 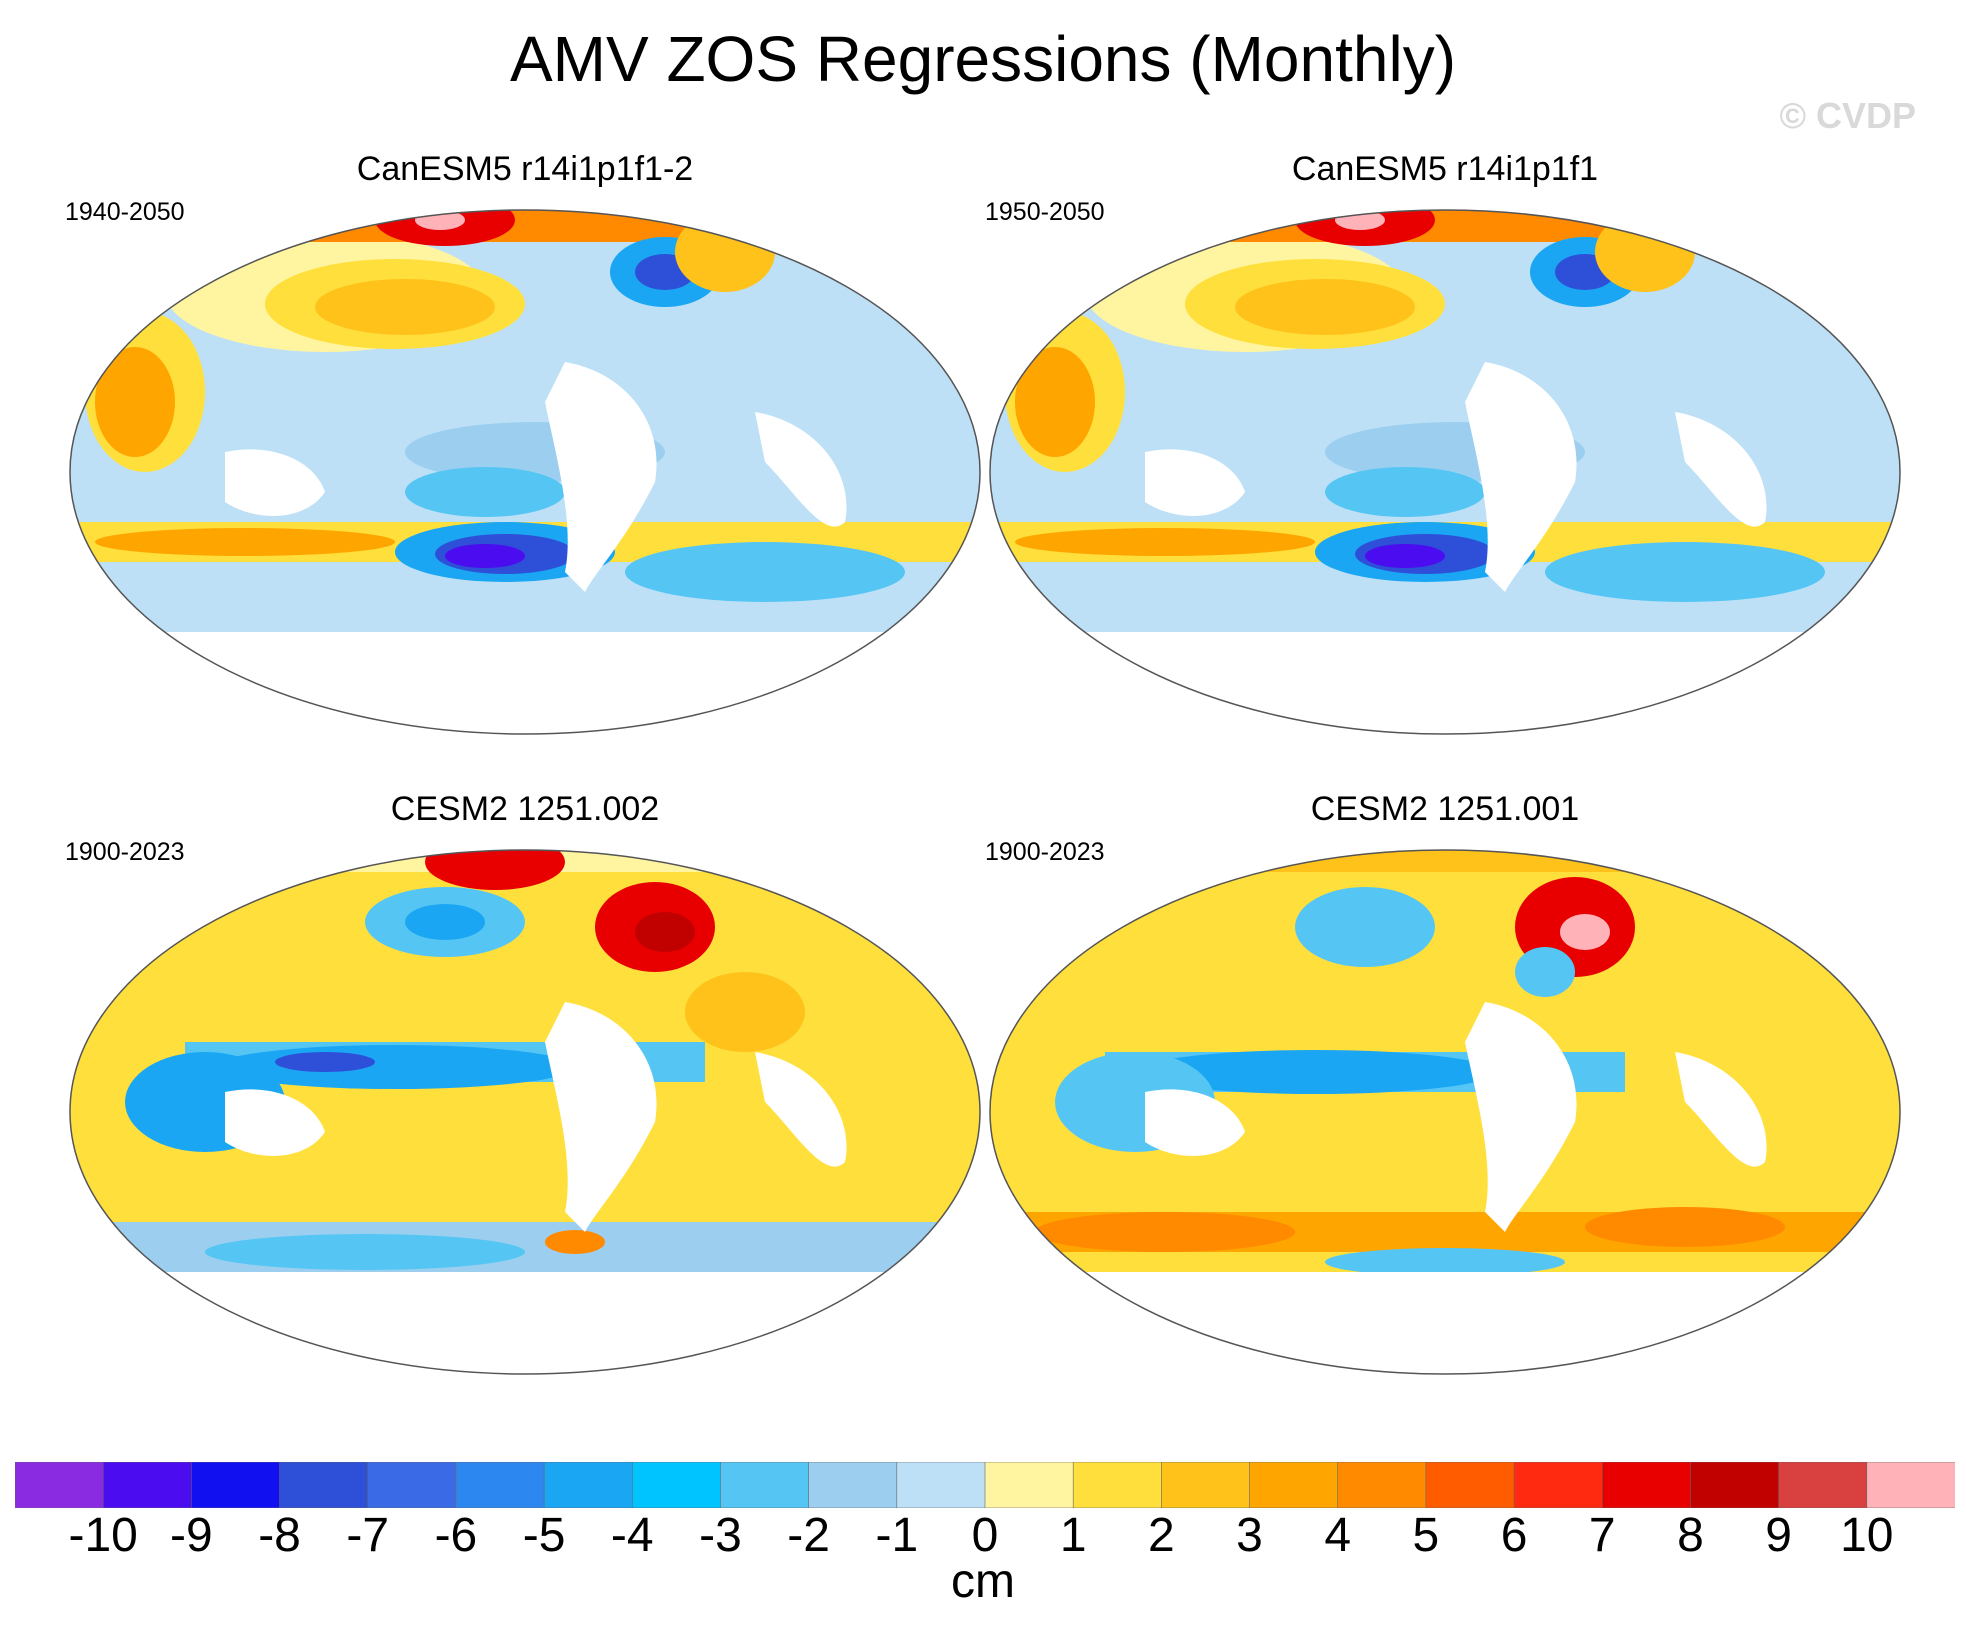 What do you see at coordinates (1602, 1535) in the screenshot?
I see `colorbar-tick-label: 7` at bounding box center [1602, 1535].